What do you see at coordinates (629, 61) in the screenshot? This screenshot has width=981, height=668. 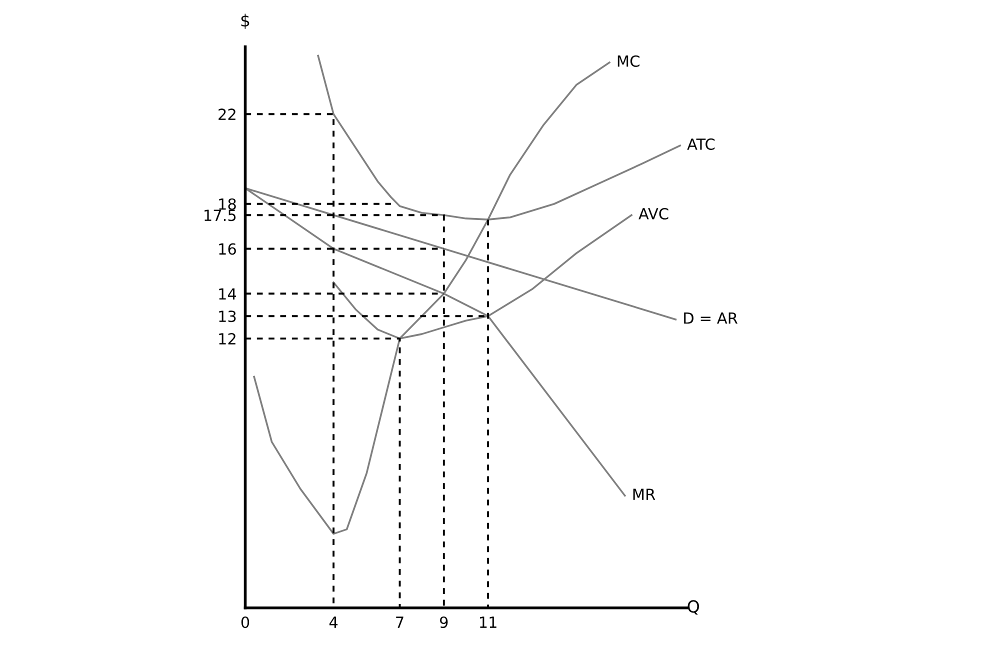 I see `series-label: MC` at bounding box center [629, 61].